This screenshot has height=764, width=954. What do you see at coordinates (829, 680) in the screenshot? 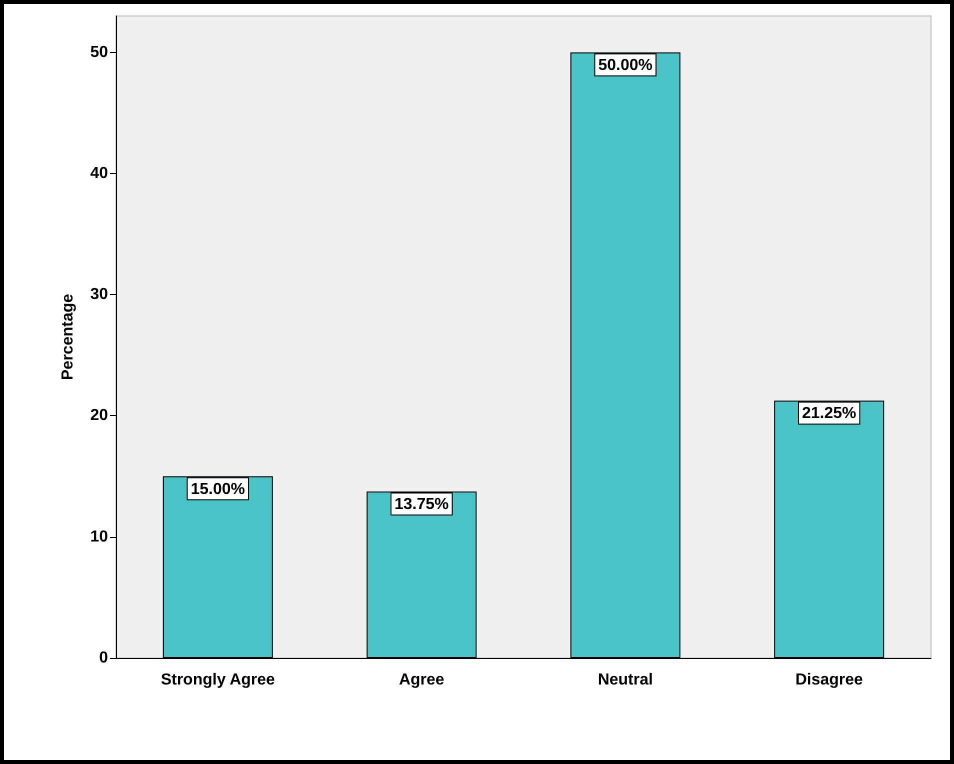
I see `x-tick-label: Disagree` at bounding box center [829, 680].